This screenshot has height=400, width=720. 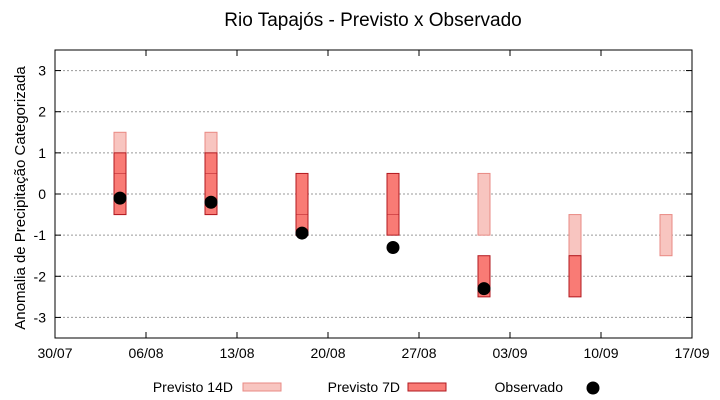 I want to click on legend-label-observado: Observado, so click(x=529, y=387).